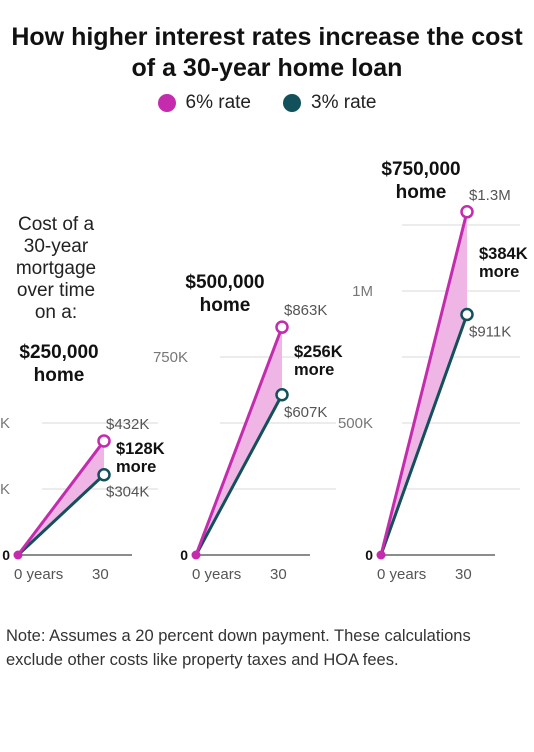 This screenshot has width=534, height=752. What do you see at coordinates (362, 291) in the screenshot?
I see `y-tick-label: 1M` at bounding box center [362, 291].